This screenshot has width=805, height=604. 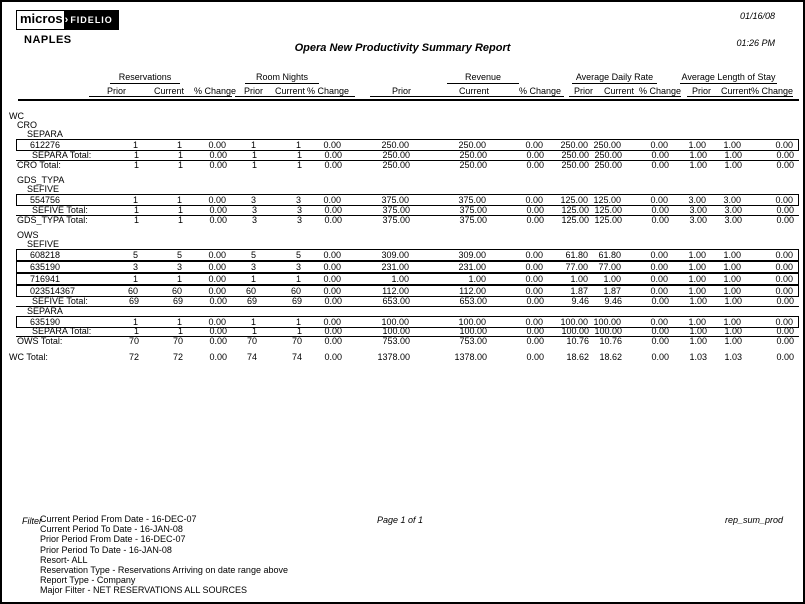 What do you see at coordinates (755, 43) in the screenshot?
I see `report-time: 01:26 PM` at bounding box center [755, 43].